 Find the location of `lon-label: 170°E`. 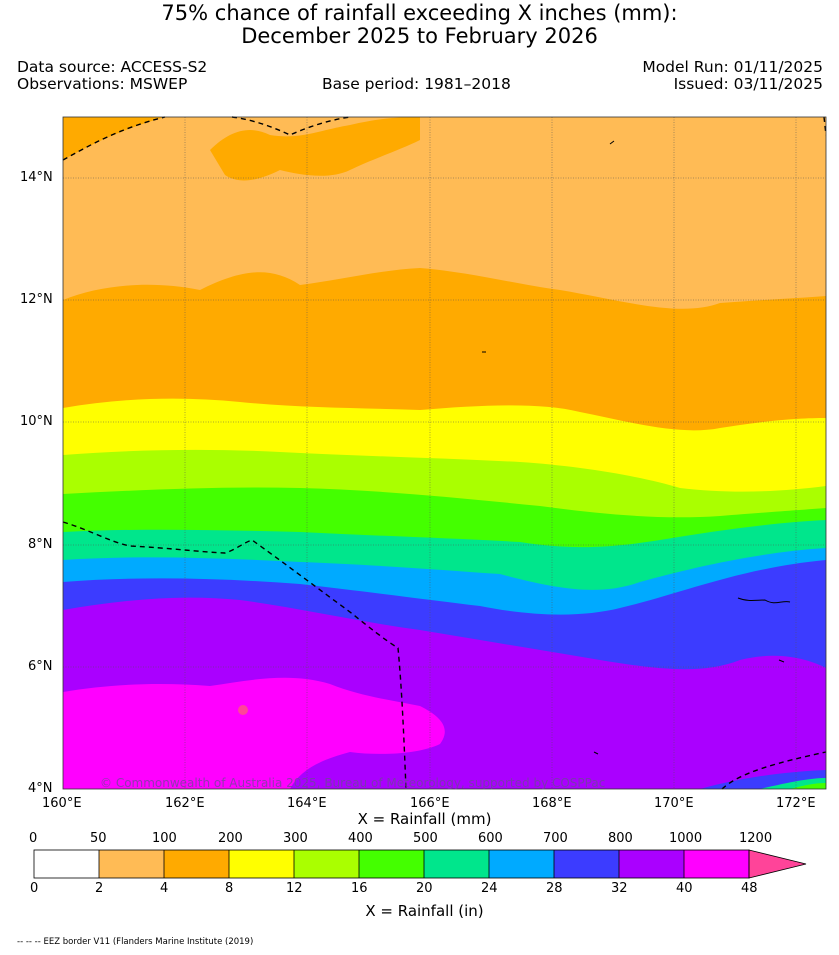

lon-label: 170°E is located at coordinates (674, 803).